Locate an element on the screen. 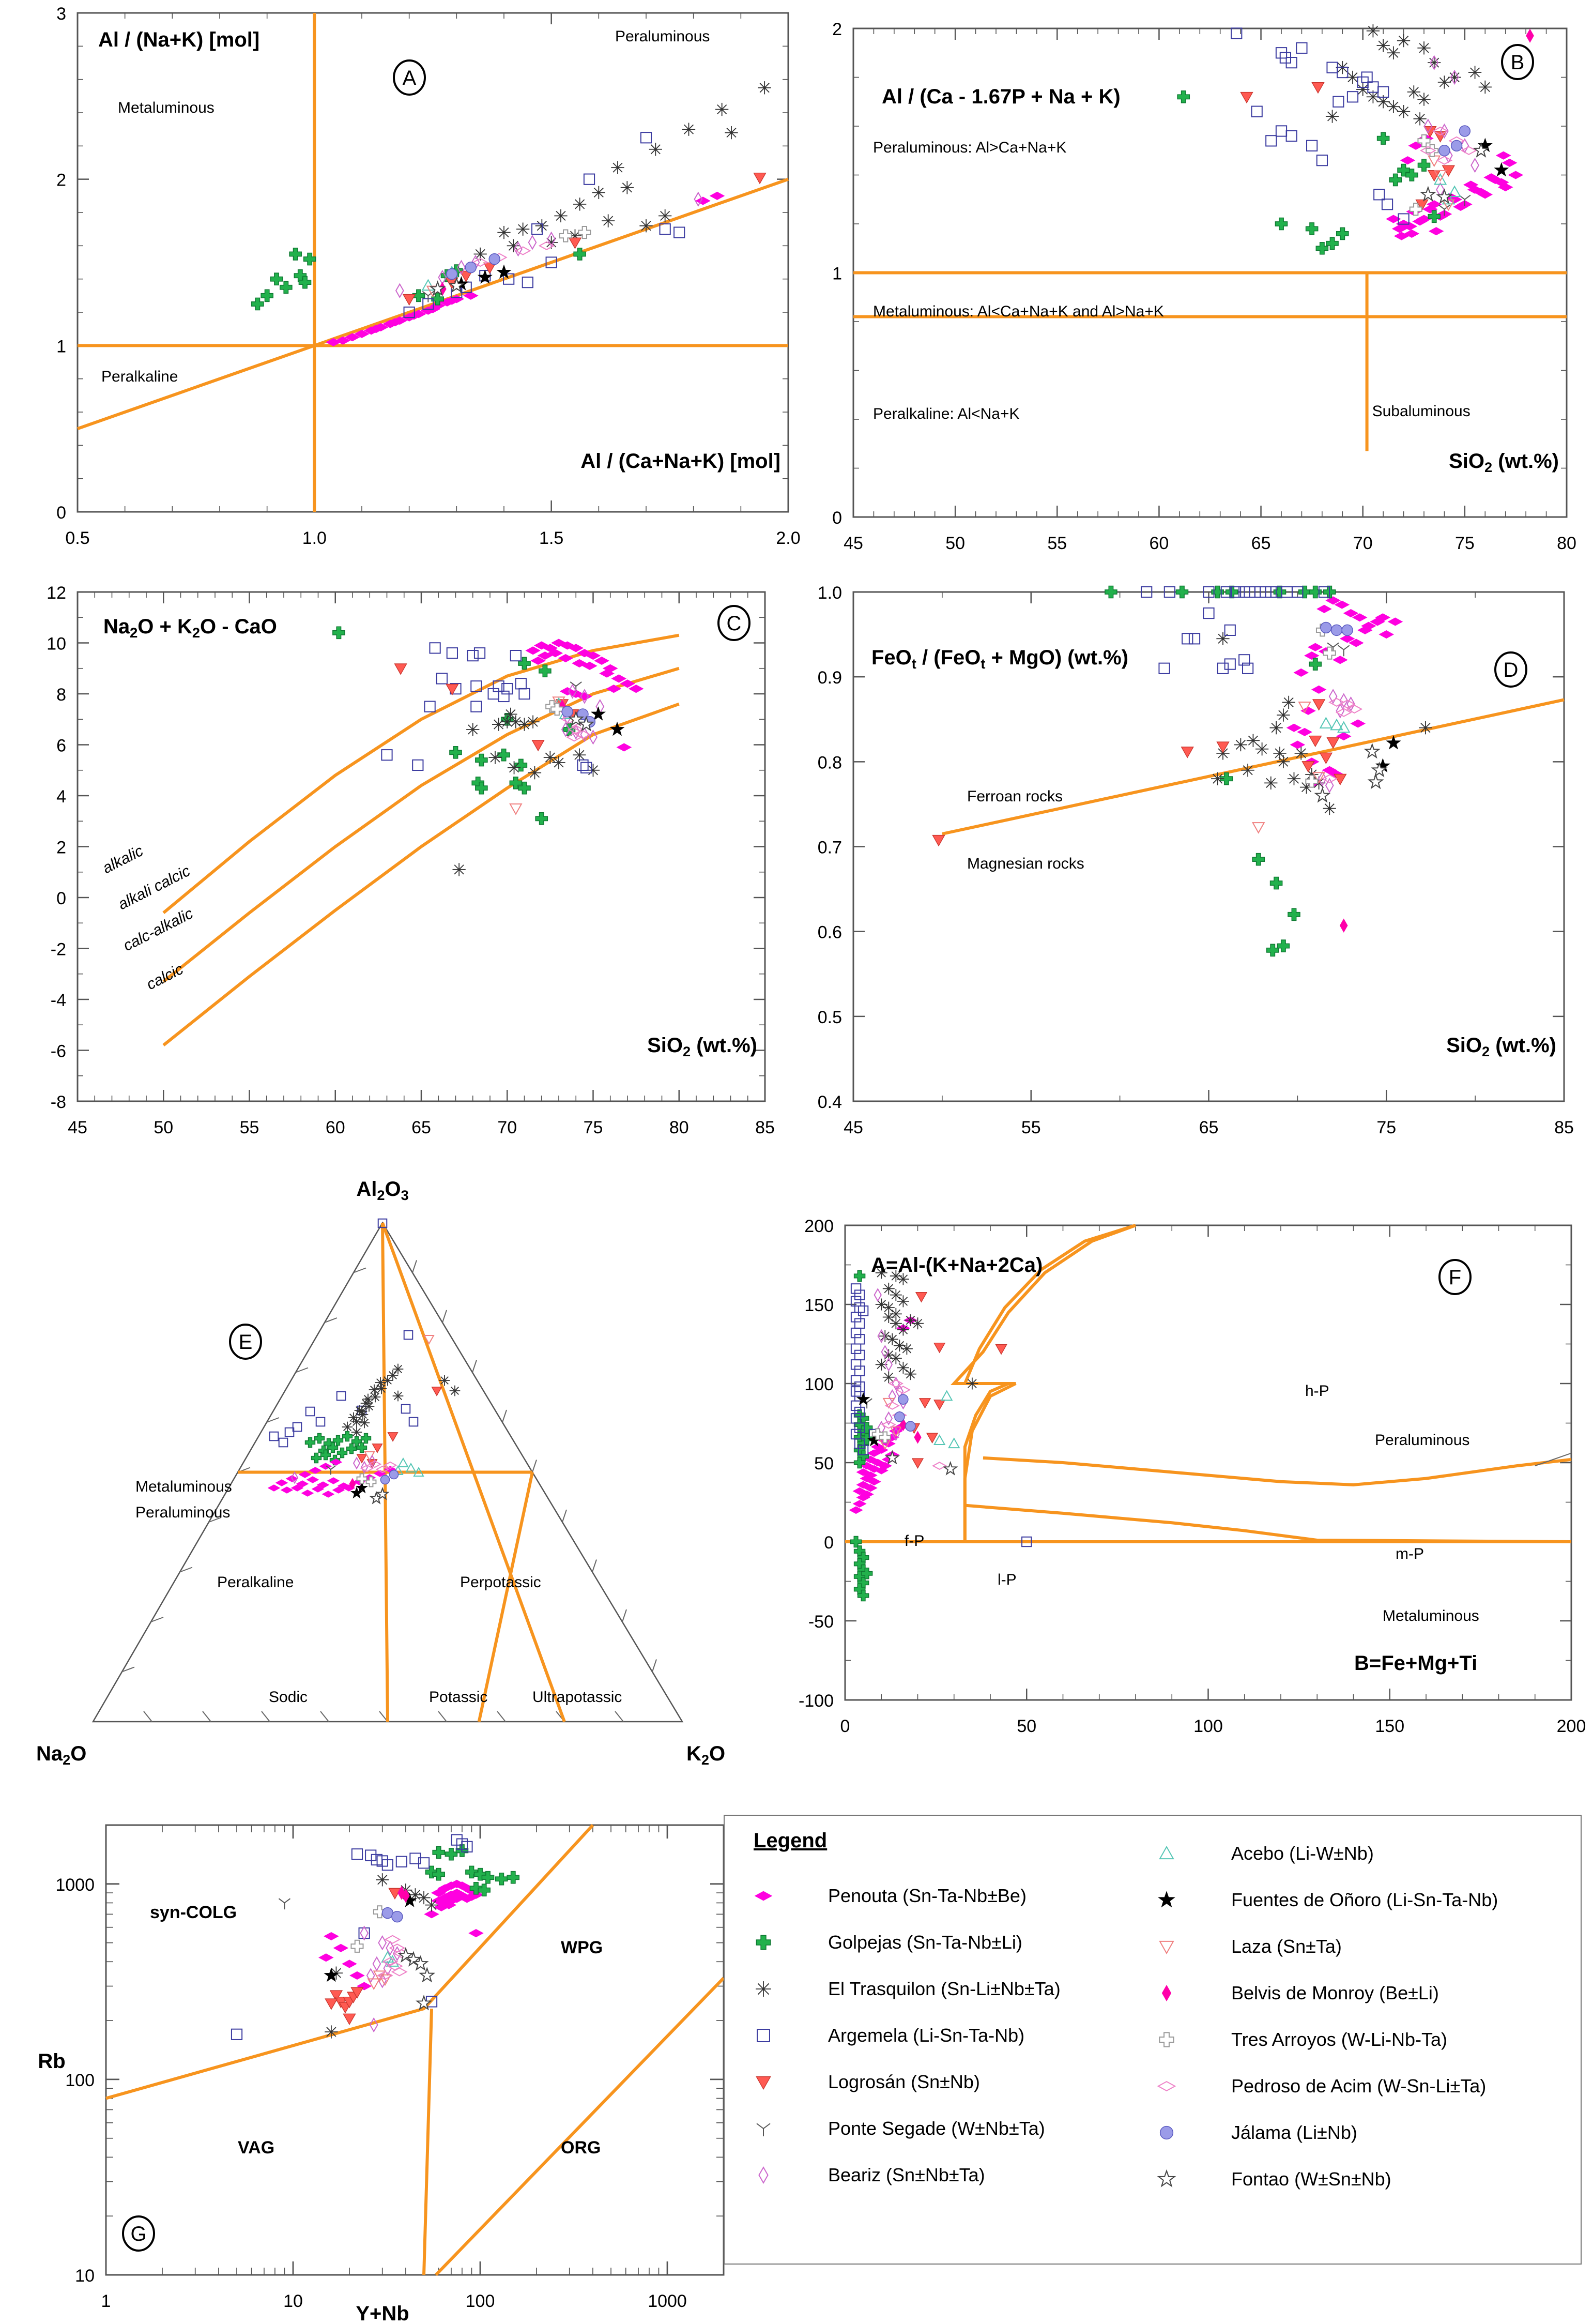  panel-d-ylabel: FeOt / (FeOt + MgO) (wt.%) is located at coordinates (999, 659).